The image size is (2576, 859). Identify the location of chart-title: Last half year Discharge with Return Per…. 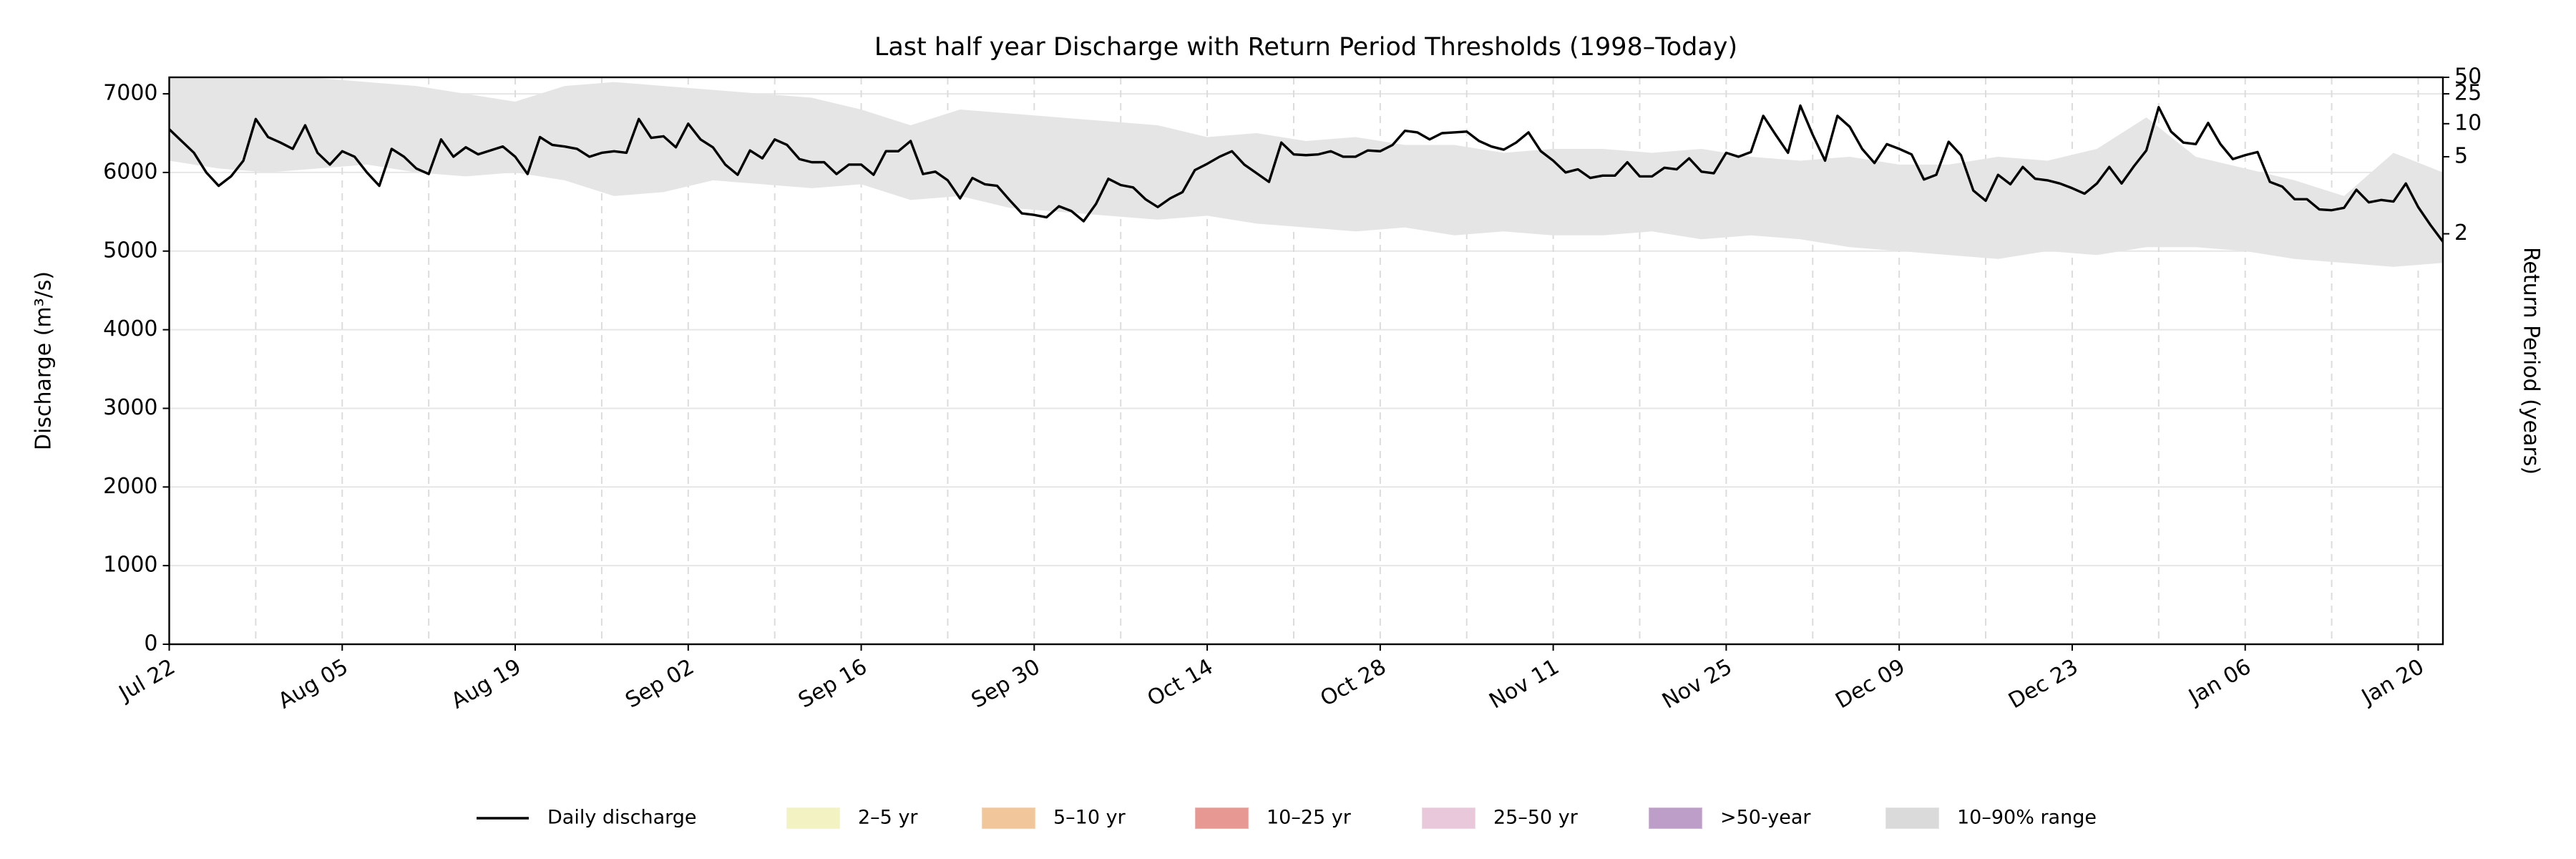
(1305, 48).